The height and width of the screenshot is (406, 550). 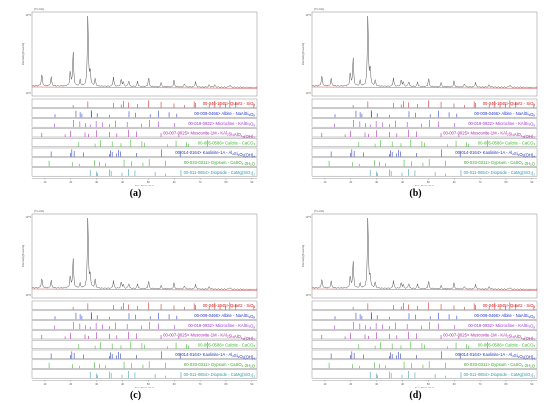 I want to click on reference-strip: 00-011-0654> Diopside - CaMg(SiO3)2, so click(x=424, y=172).